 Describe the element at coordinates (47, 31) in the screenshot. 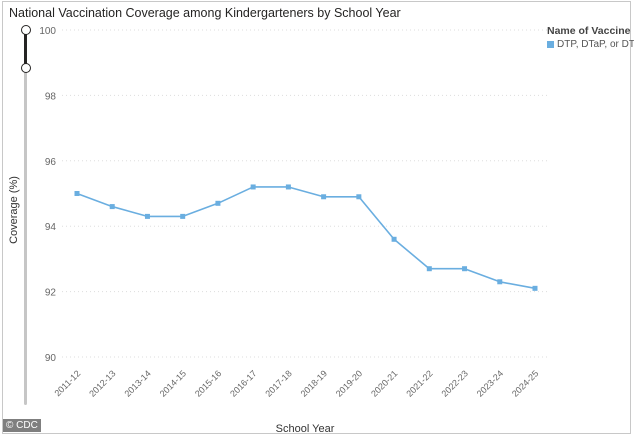

I see `y-tick-label: 100` at that location.